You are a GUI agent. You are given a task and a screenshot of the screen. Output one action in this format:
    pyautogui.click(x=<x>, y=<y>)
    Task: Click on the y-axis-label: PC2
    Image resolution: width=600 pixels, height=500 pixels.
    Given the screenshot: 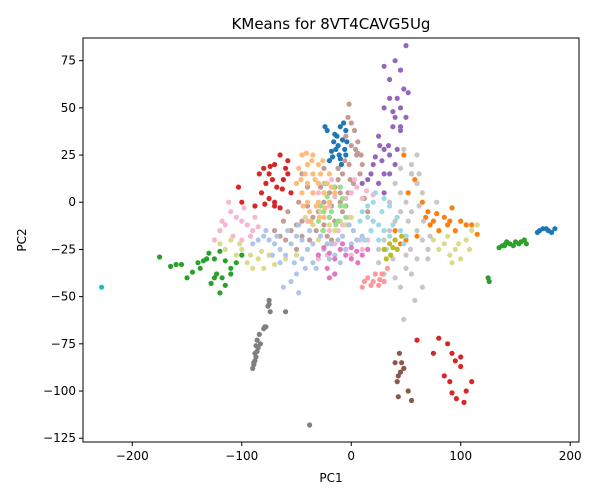 What is the action you would take?
    pyautogui.click(x=22, y=239)
    